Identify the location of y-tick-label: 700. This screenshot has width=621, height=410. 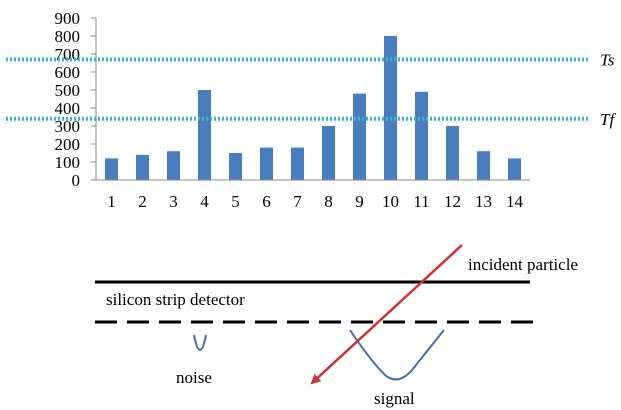
(68, 54).